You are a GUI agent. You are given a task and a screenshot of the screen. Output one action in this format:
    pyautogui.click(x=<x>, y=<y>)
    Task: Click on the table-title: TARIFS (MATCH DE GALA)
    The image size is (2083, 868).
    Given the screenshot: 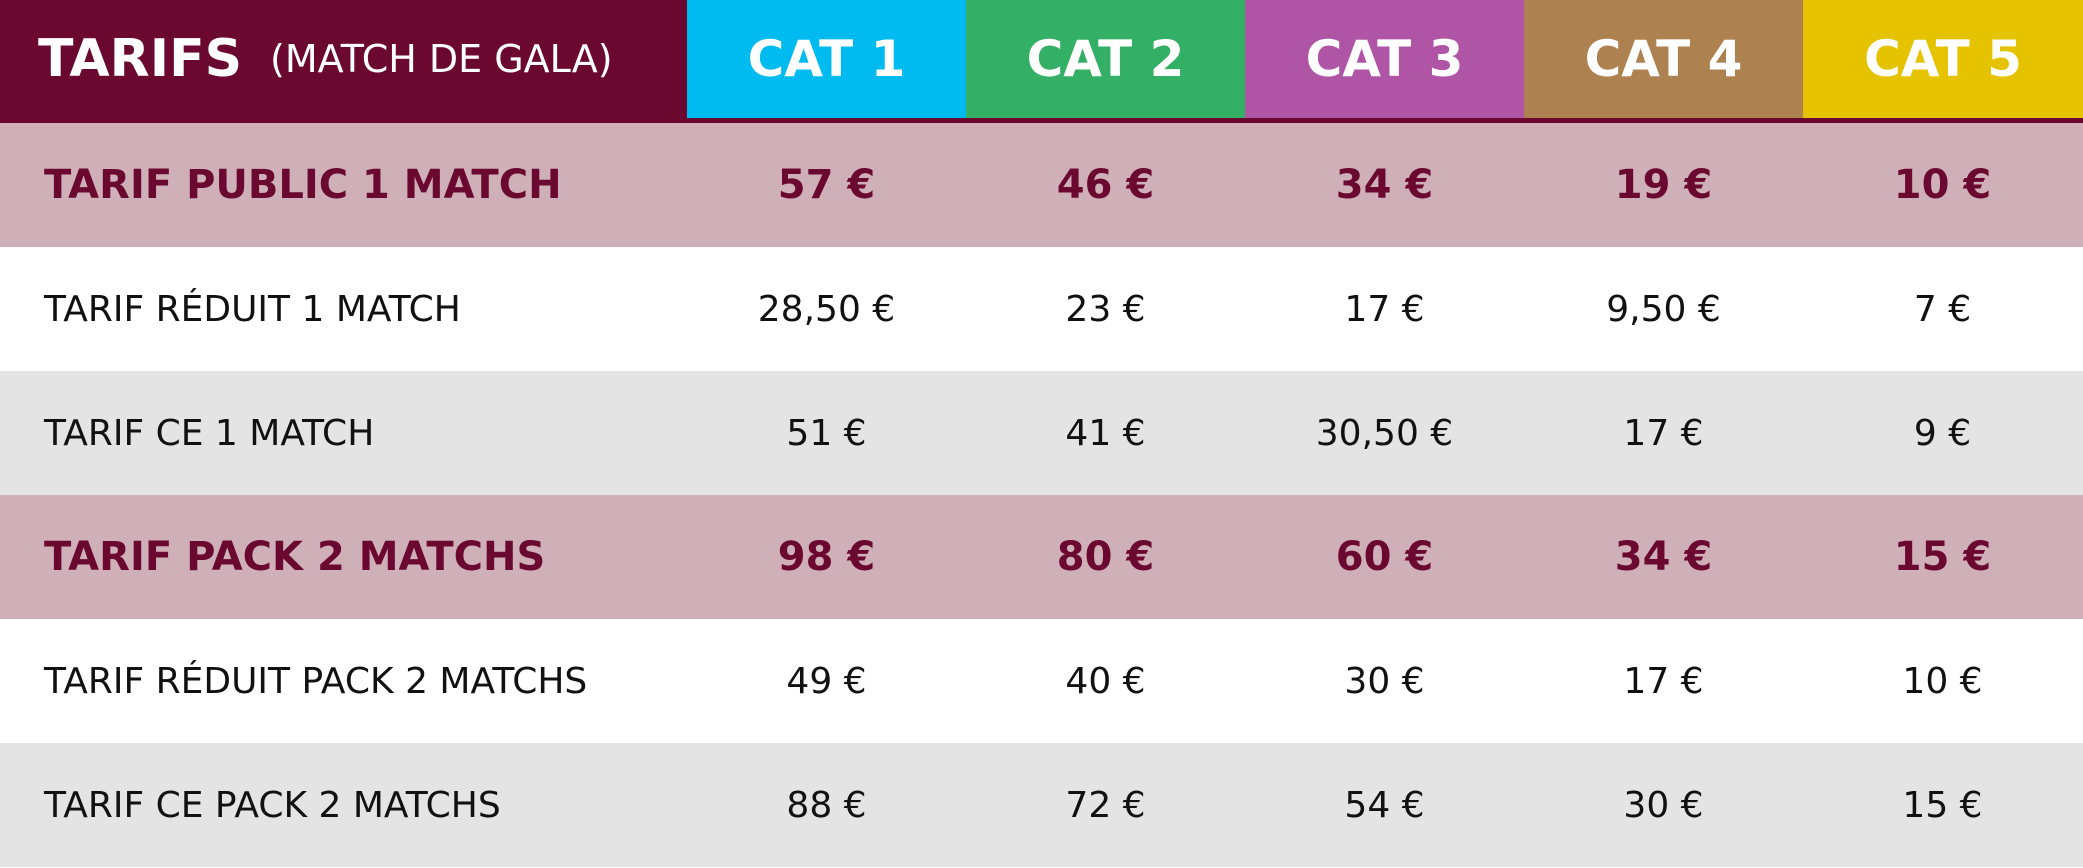 What is the action you would take?
    pyautogui.click(x=343, y=59)
    